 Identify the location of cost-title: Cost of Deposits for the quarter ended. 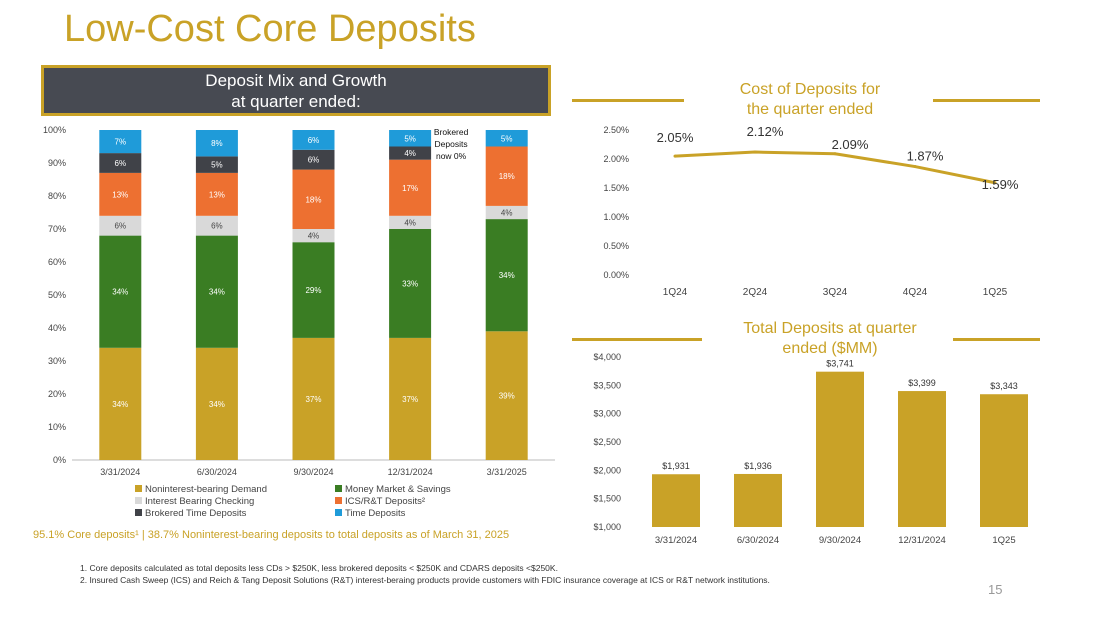
(810, 100).